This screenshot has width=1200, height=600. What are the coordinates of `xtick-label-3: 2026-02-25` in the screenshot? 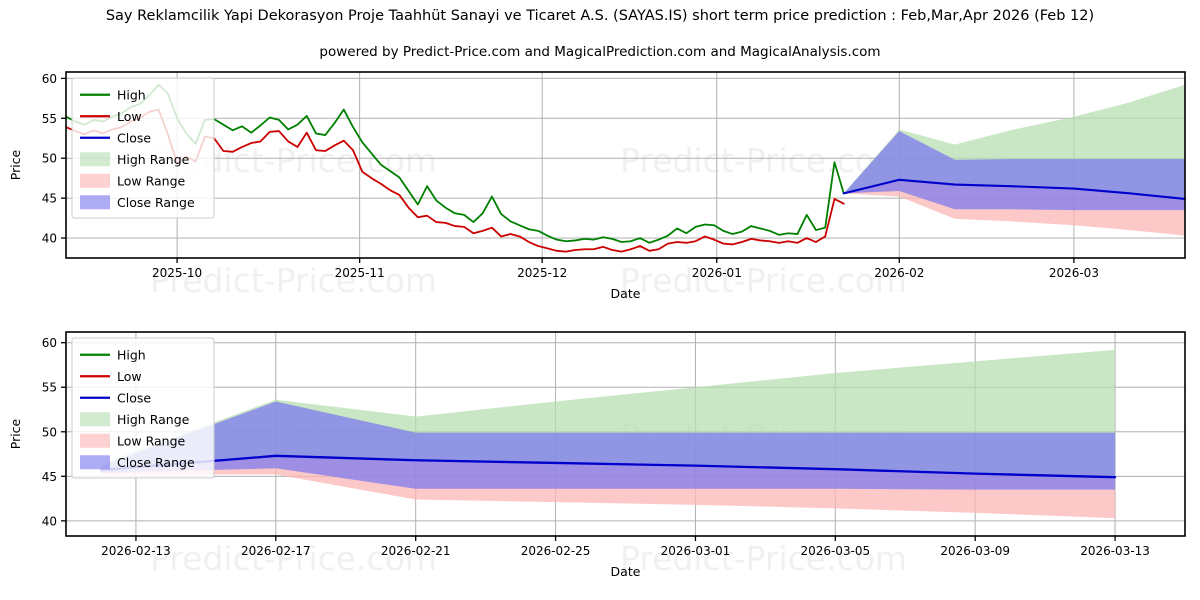 It's located at (556, 551).